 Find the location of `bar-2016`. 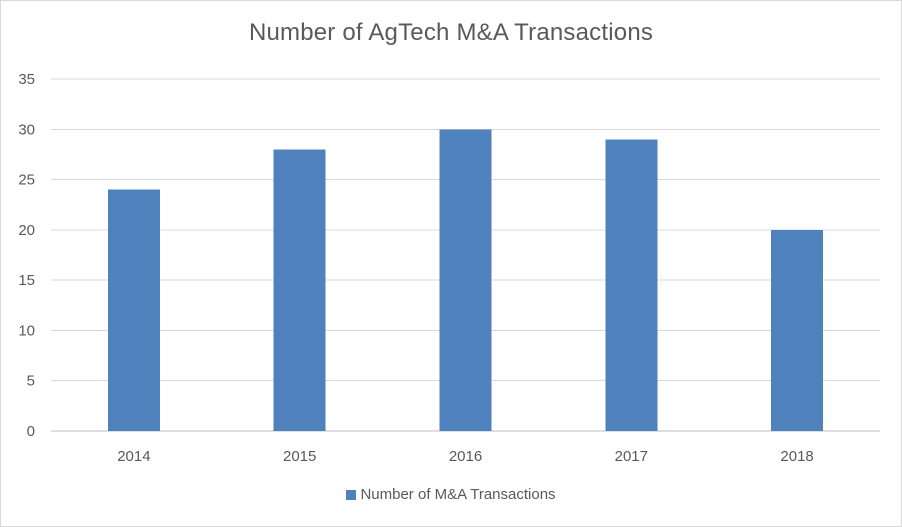

bar-2016 is located at coordinates (465, 280).